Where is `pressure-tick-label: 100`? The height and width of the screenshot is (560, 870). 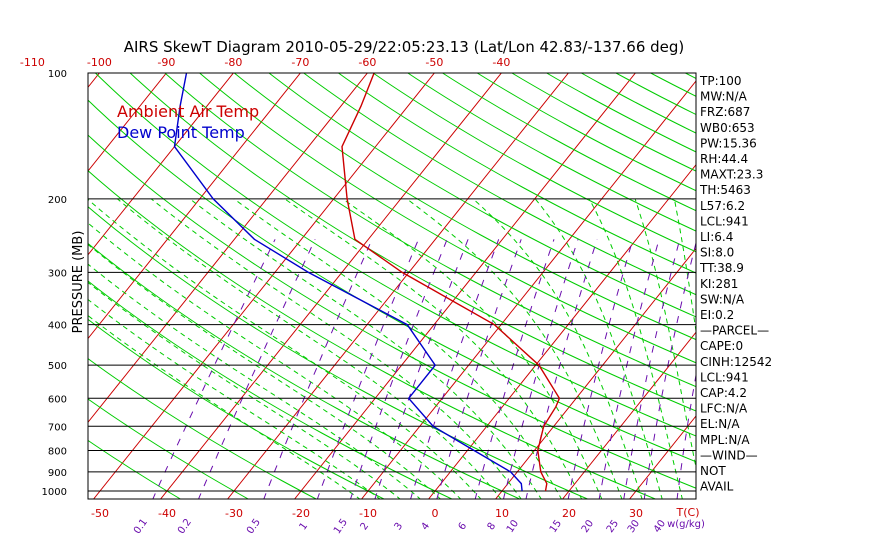
pressure-tick-label: 100 is located at coordinates (57, 74).